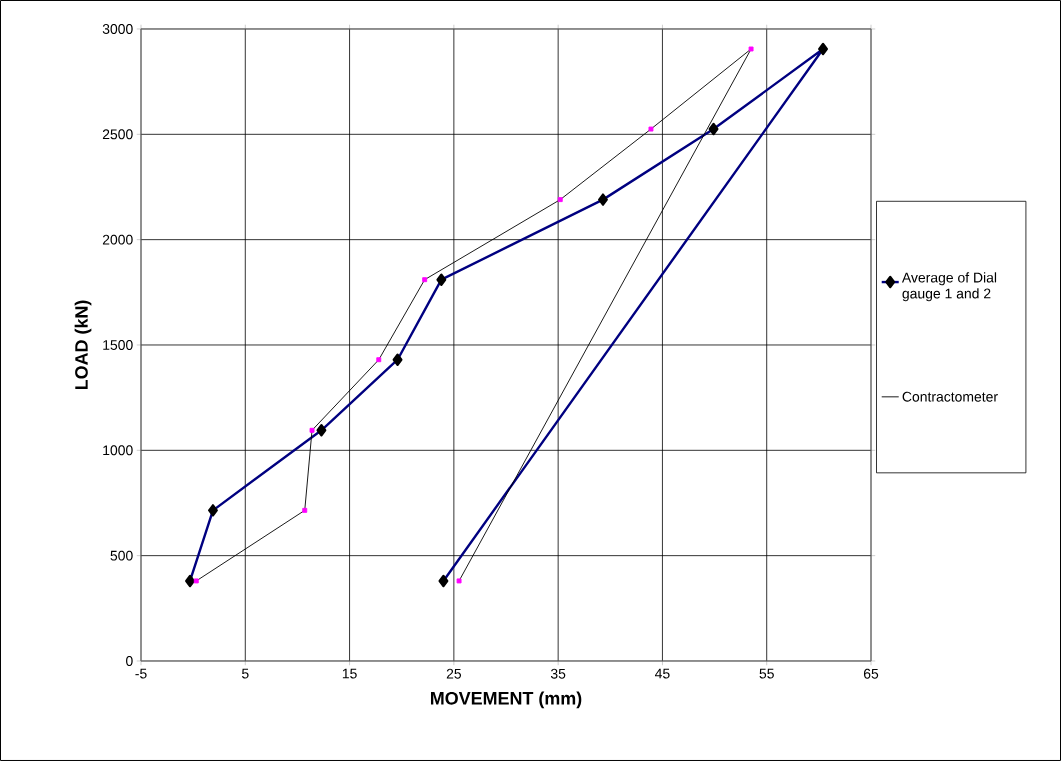 Image resolution: width=1061 pixels, height=761 pixels. What do you see at coordinates (349, 673) in the screenshot?
I see `x-tick-label: 15` at bounding box center [349, 673].